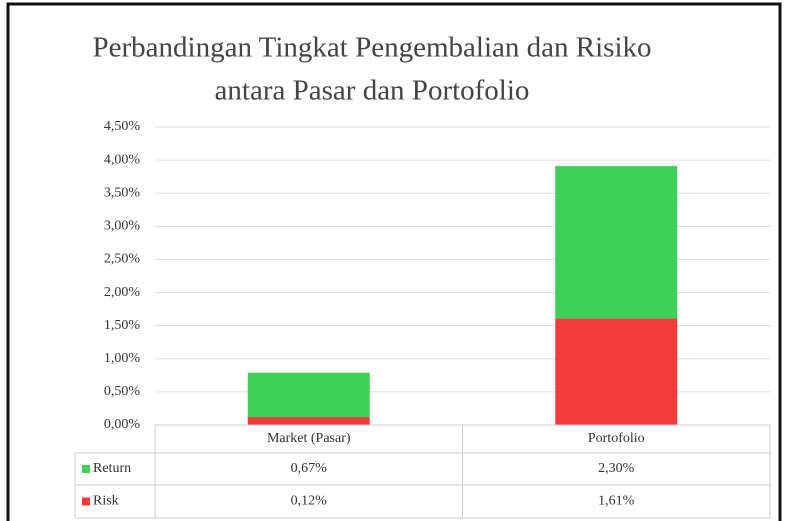 The width and height of the screenshot is (787, 521). Describe the element at coordinates (309, 438) in the screenshot. I see `x-tick-label: Market (Pasar)` at that location.